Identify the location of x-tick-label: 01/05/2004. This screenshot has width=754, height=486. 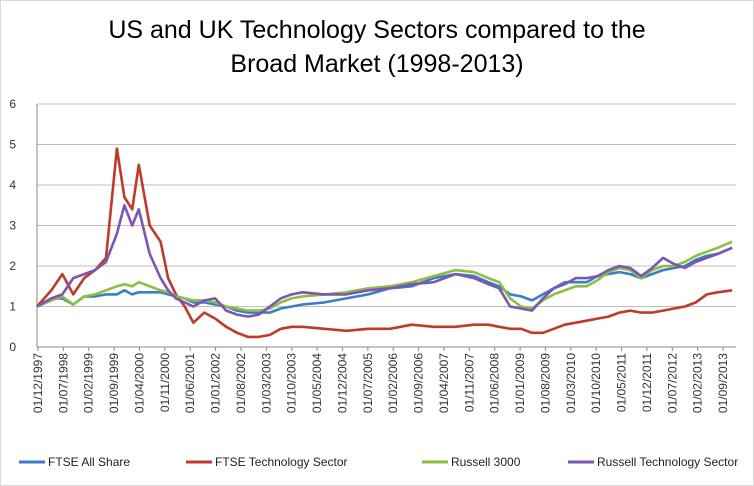
(317, 383).